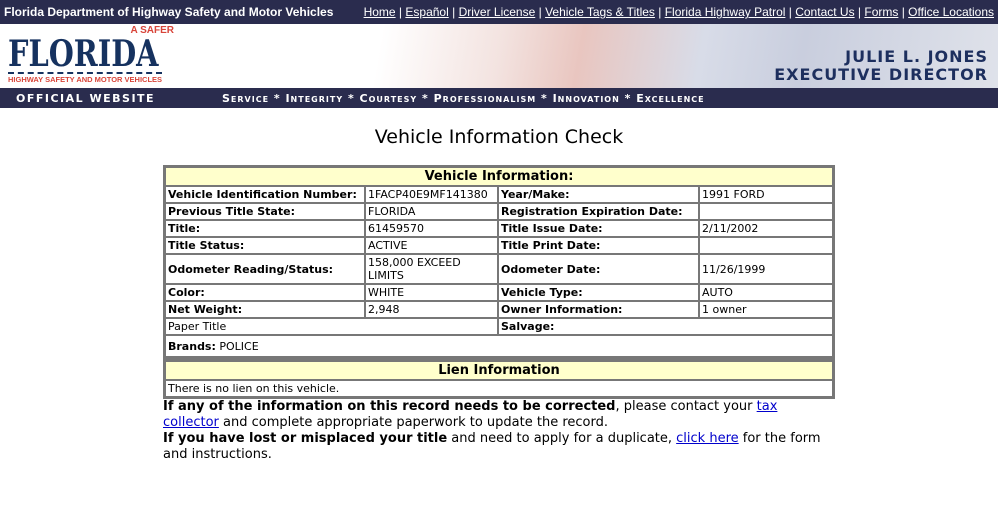  I want to click on value-text: FLORIDA, so click(392, 211).